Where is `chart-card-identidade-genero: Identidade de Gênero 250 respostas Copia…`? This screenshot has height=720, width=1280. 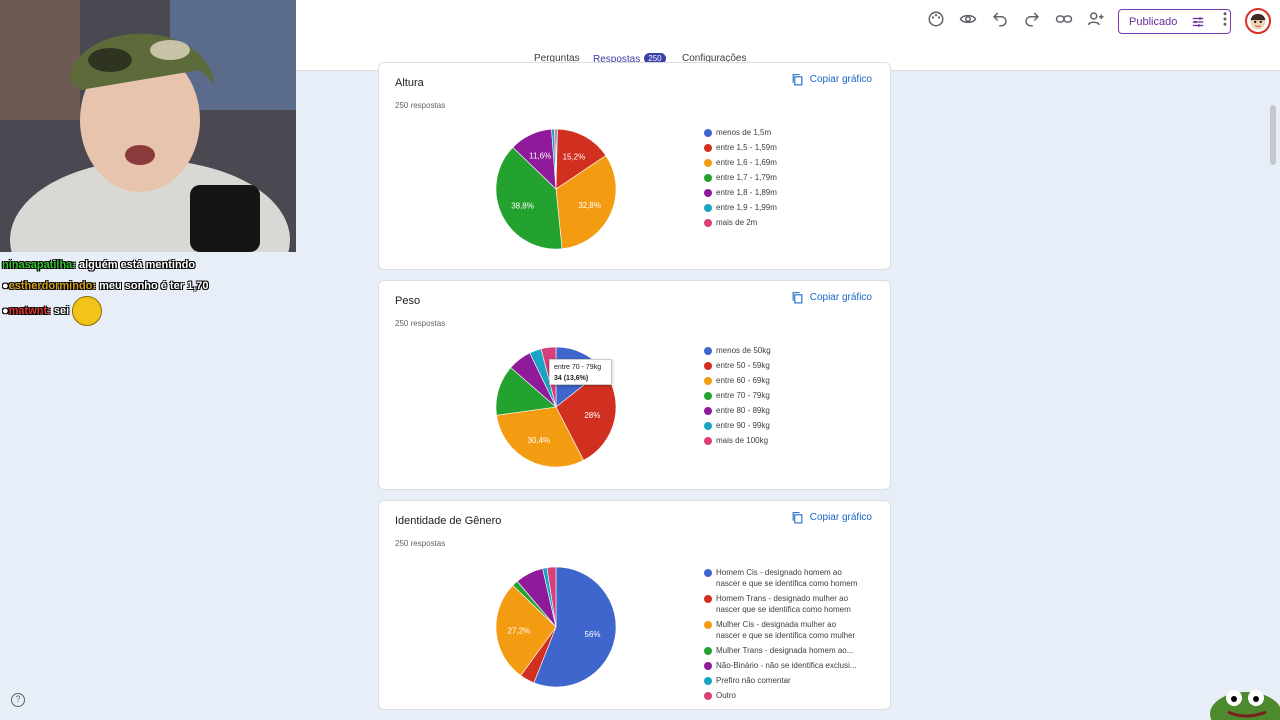
chart-card-identidade-genero: Identidade de Gênero 250 respostas Copia… is located at coordinates (634, 605).